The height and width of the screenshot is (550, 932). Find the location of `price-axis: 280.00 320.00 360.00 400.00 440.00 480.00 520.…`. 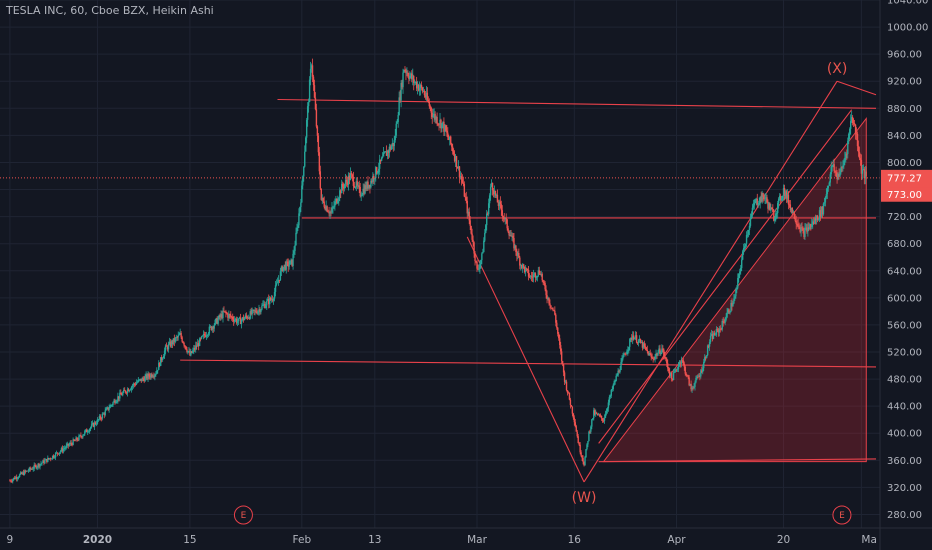

price-axis: 280.00 320.00 360.00 400.00 440.00 480.00 520.… is located at coordinates (905, 275).